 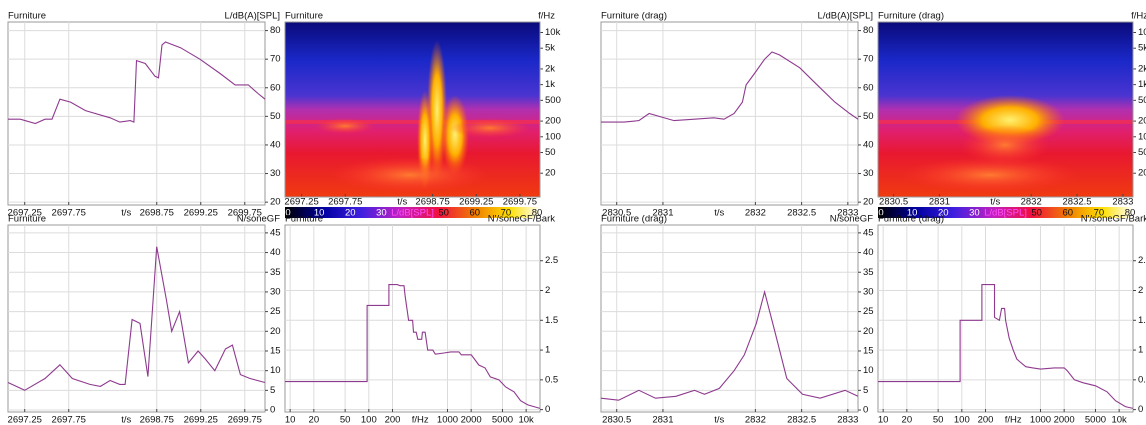 I want to click on y-tick-label: 10, so click(x=868, y=370).